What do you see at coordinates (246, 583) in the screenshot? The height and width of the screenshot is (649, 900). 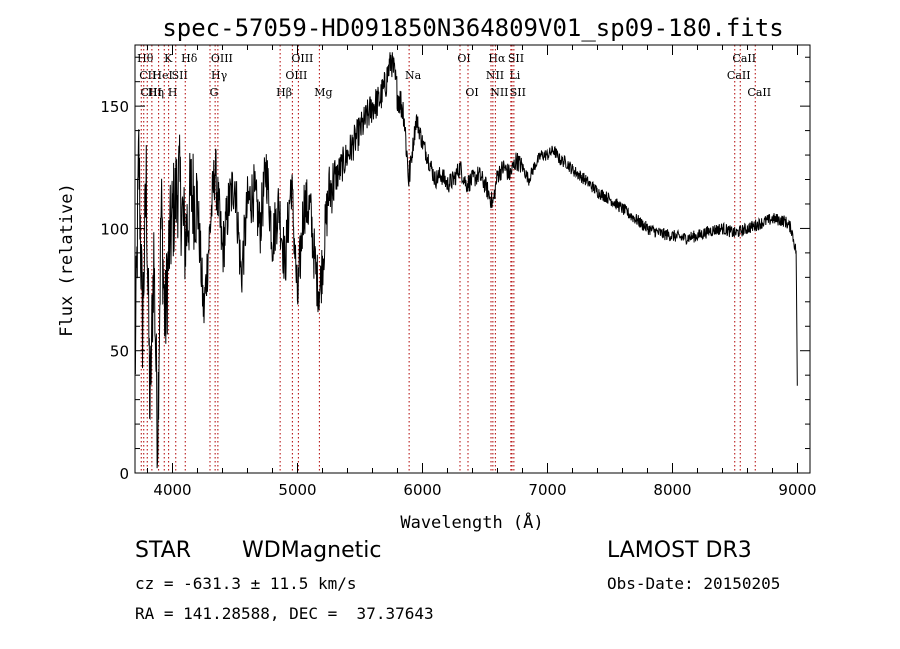 I see `redshift-text: cz = -631.3 ± 11.5 km/s` at bounding box center [246, 583].